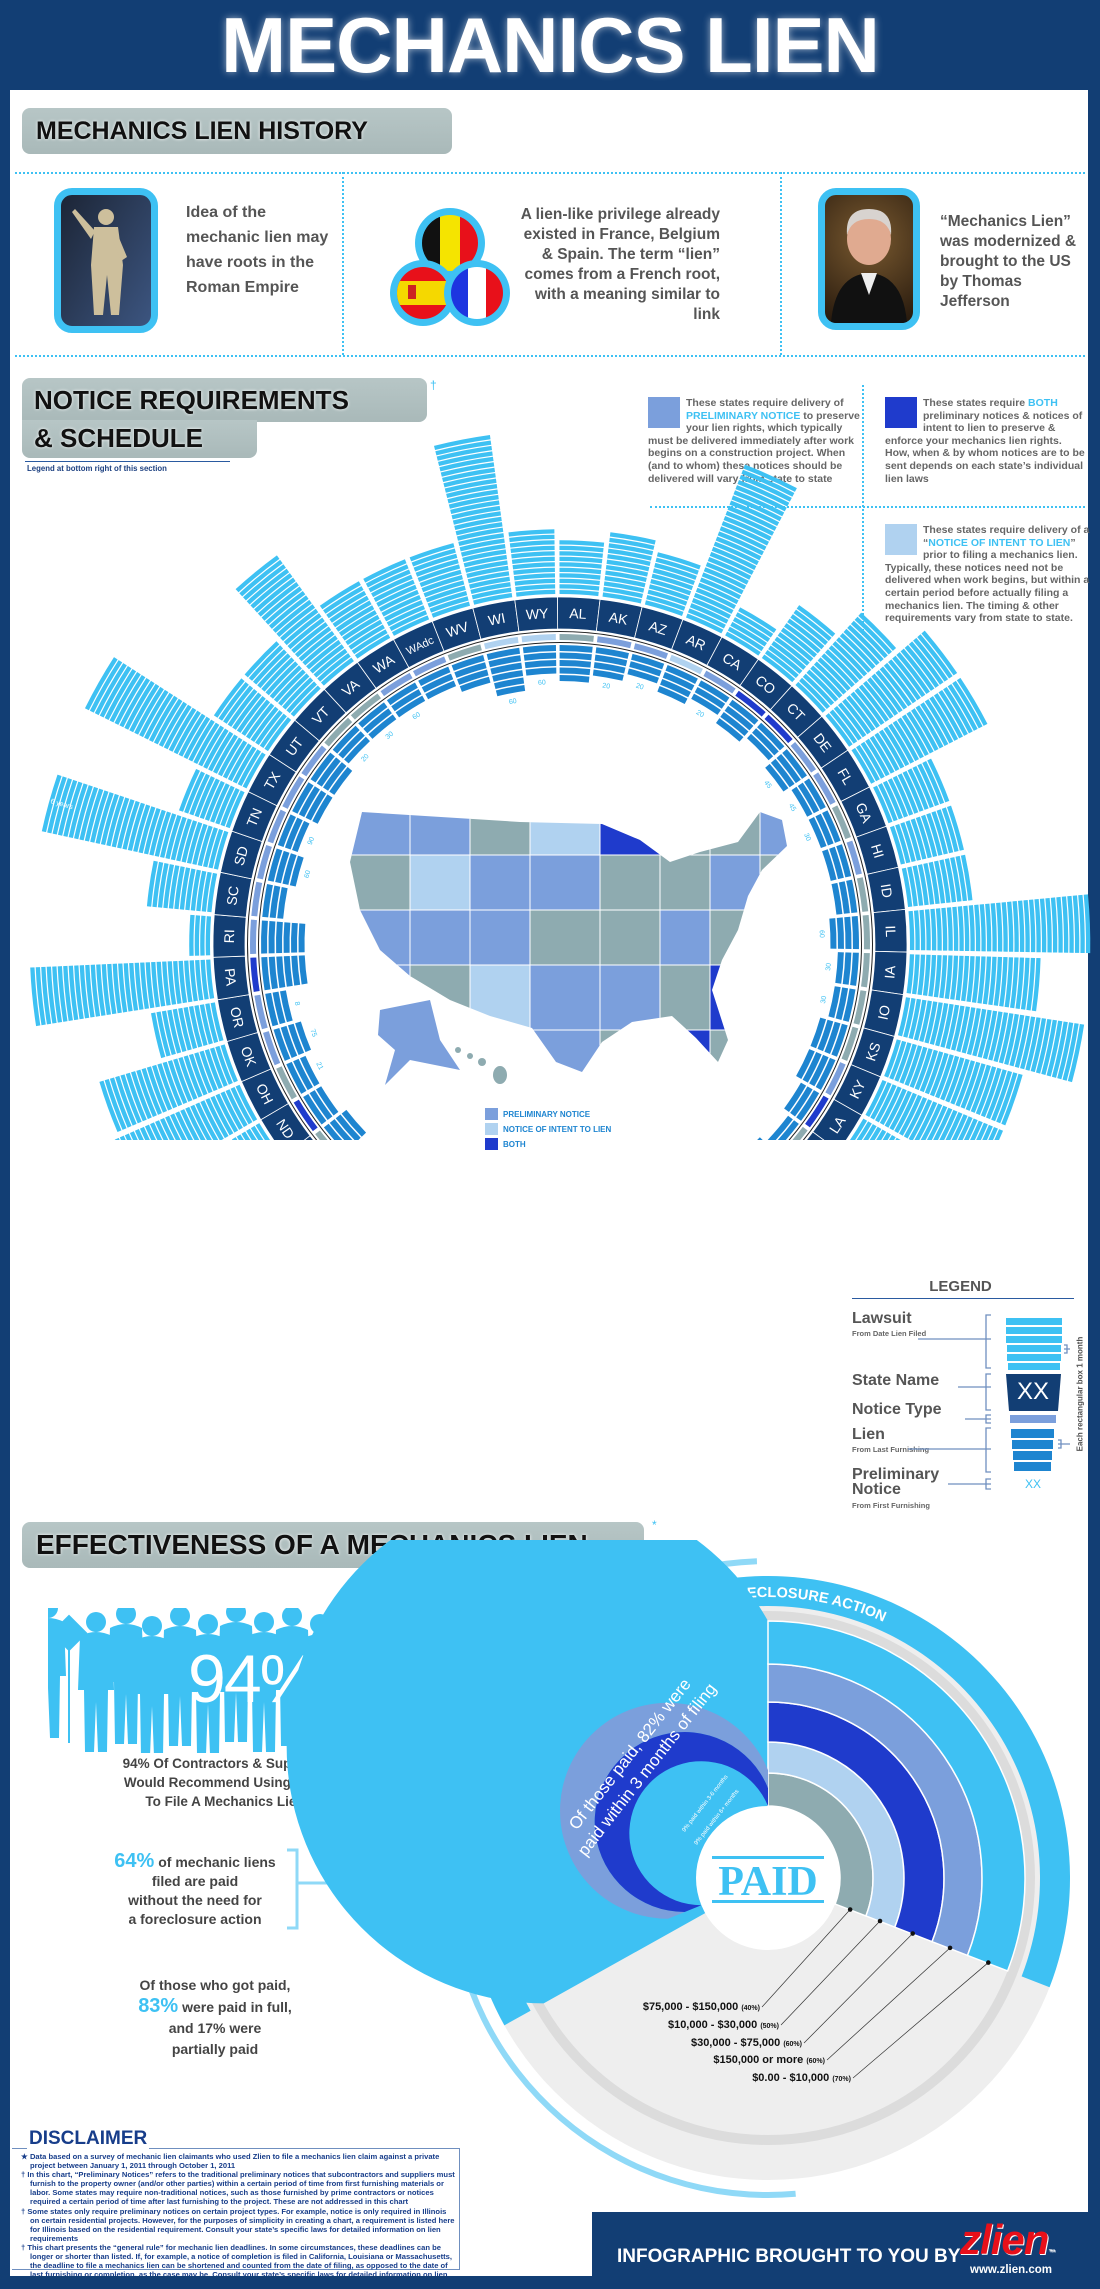 The height and width of the screenshot is (2289, 1100). What do you see at coordinates (1007, 2239) in the screenshot?
I see `zlien-logo: zlien™` at bounding box center [1007, 2239].